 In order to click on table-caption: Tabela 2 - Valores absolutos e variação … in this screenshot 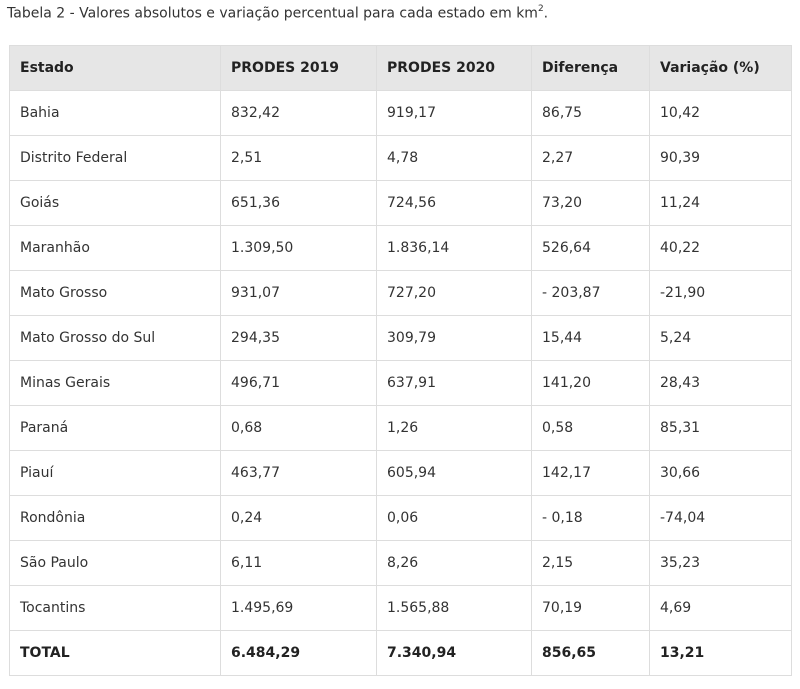, I will do `click(278, 13)`.